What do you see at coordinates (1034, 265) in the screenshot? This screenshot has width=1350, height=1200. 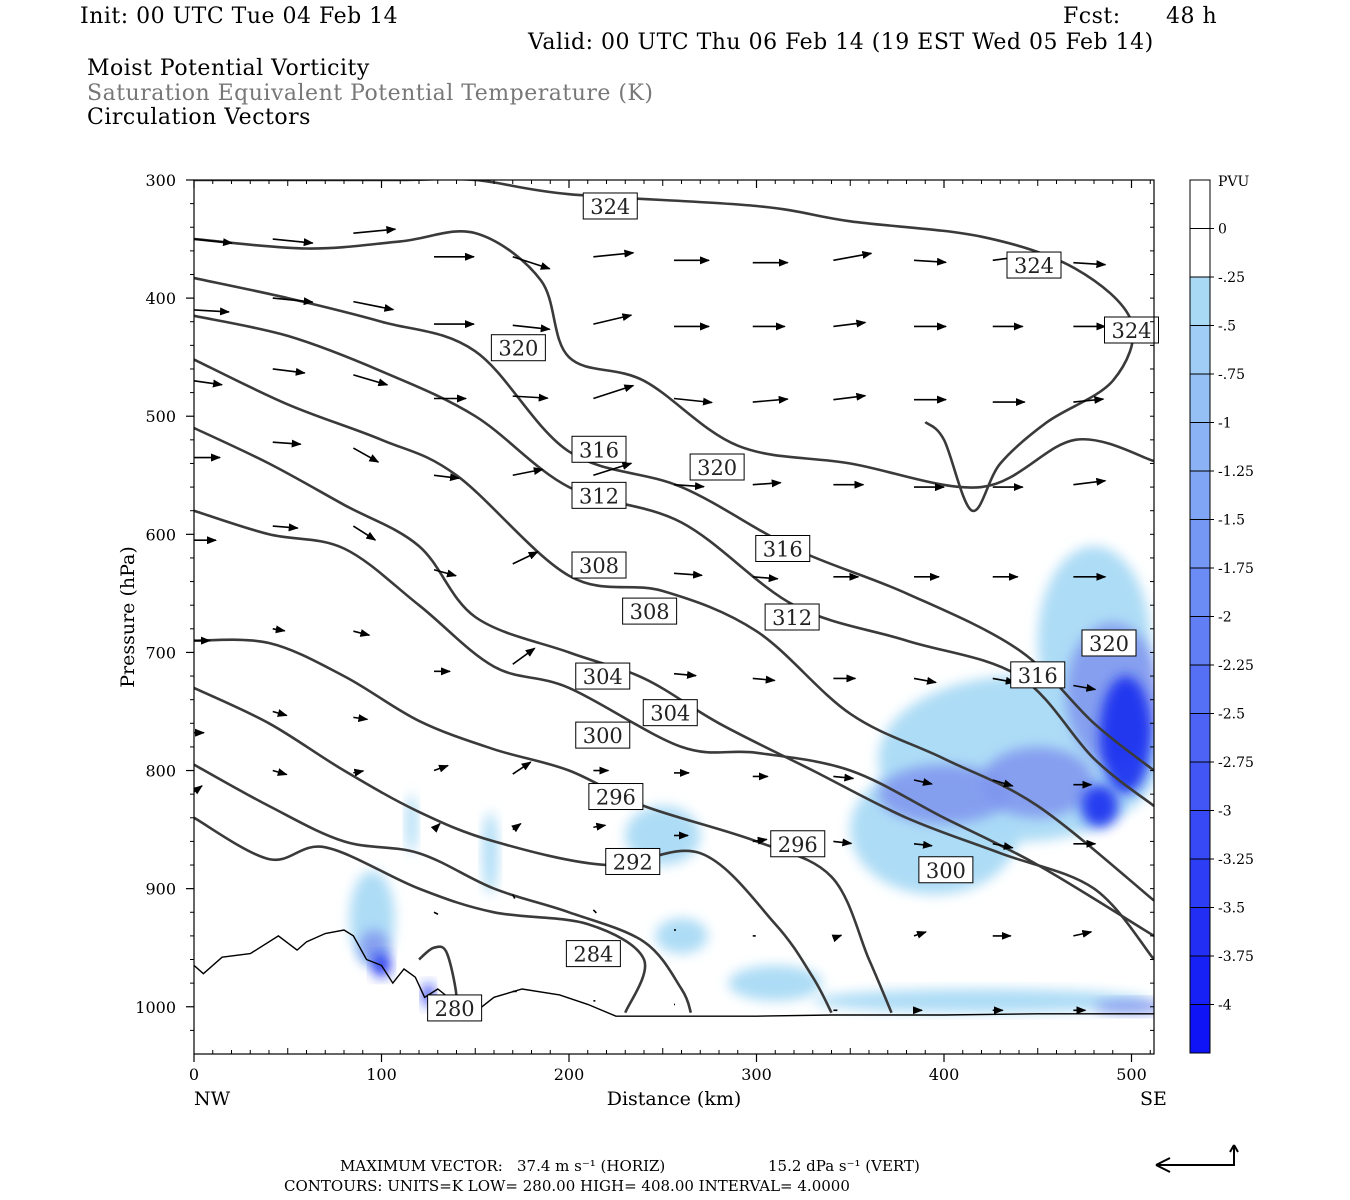 I see `contour-label: 324` at bounding box center [1034, 265].